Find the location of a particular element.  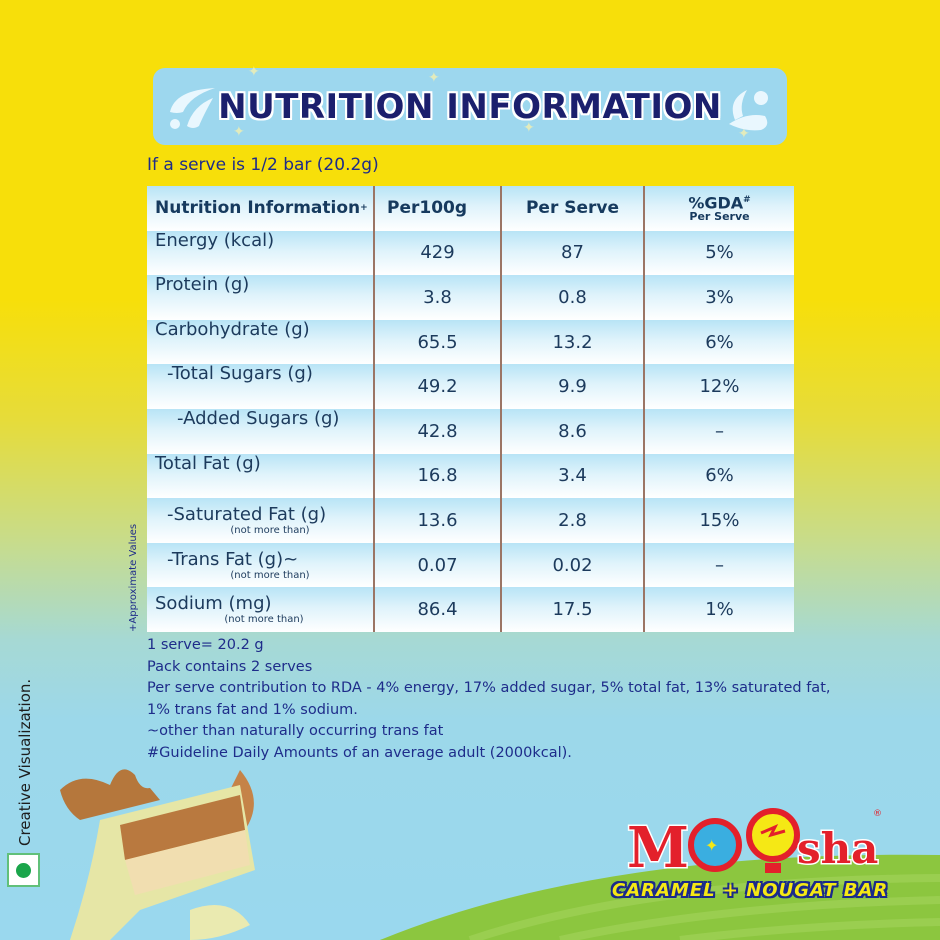

page-title: NUTRITION INFORMATION is located at coordinates (470, 106).